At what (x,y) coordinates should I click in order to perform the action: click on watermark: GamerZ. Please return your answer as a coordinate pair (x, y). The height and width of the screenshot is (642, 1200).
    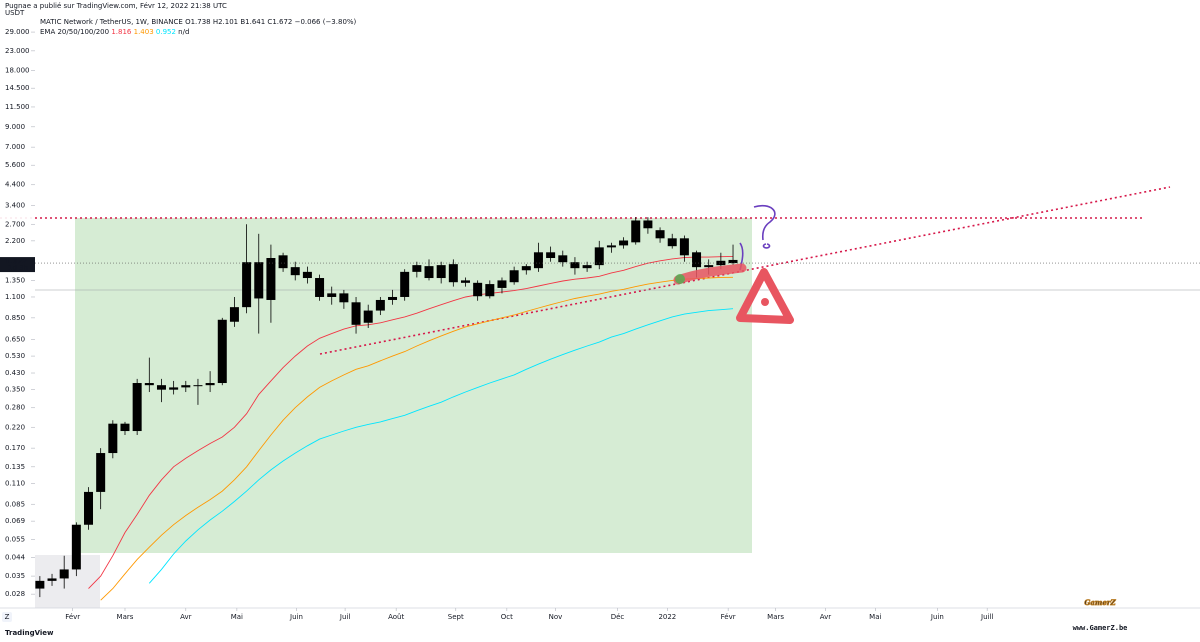
    Looking at the image, I should click on (1100, 602).